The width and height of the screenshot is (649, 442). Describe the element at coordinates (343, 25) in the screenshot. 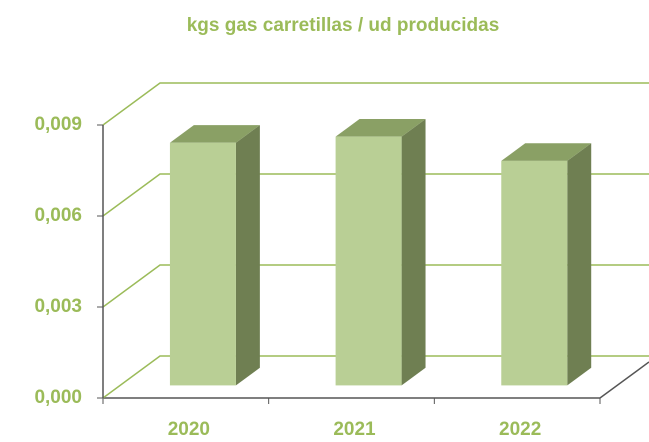

I see `chart-title: kgs gas carretillas / ud producidas` at that location.